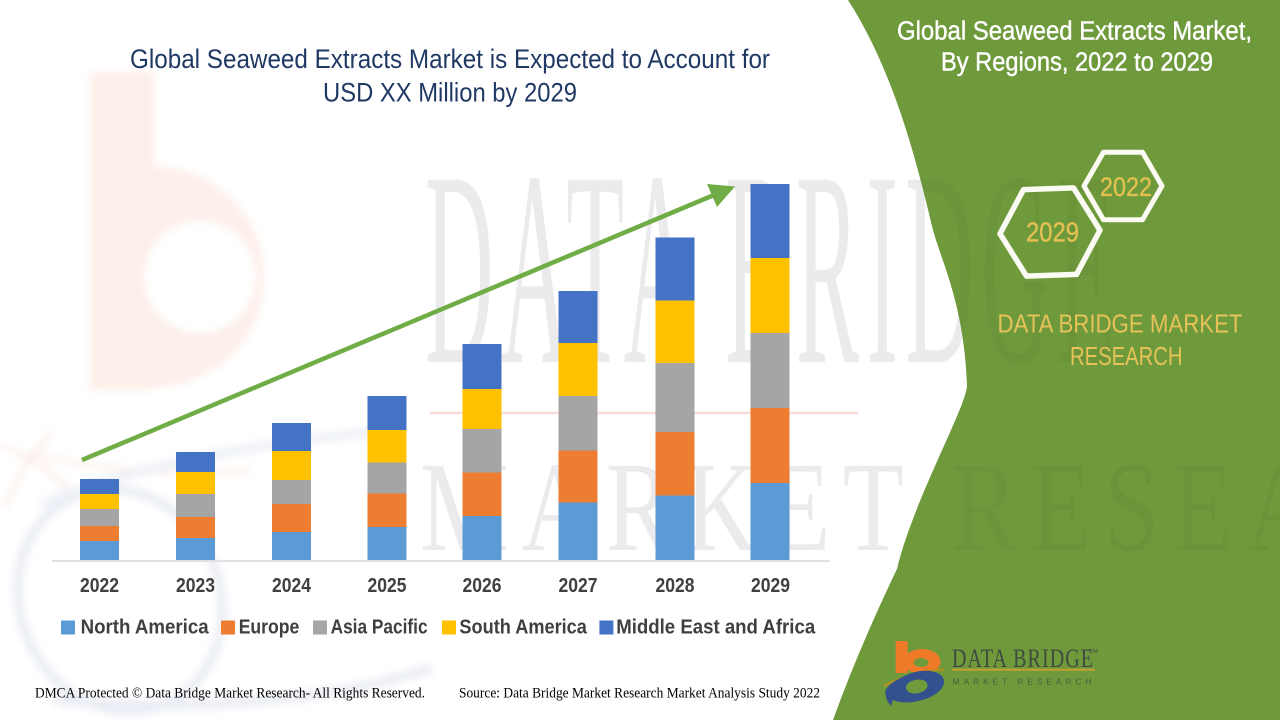  What do you see at coordinates (1094, 652) in the screenshot?
I see `svg-text: TM` at bounding box center [1094, 652].